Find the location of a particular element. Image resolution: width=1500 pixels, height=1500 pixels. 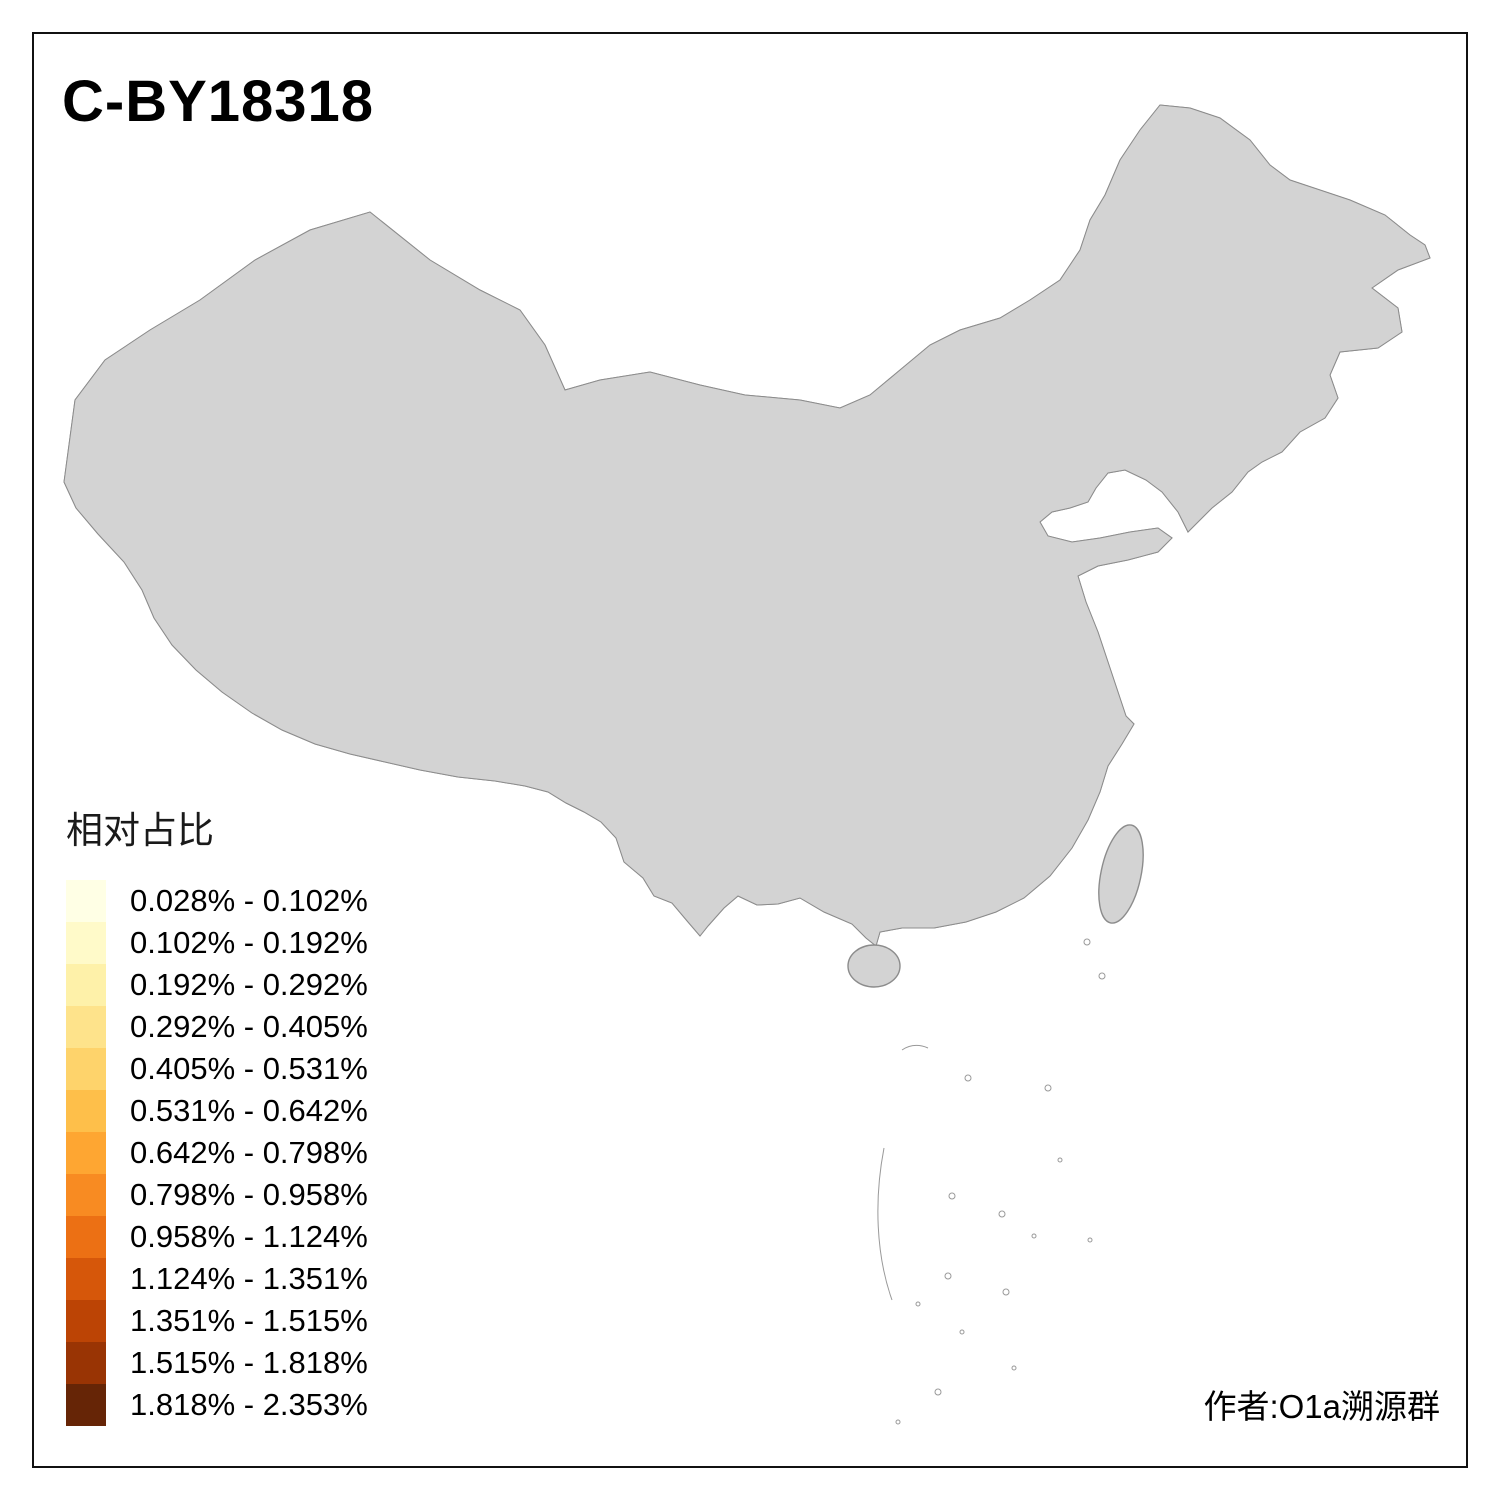

legend-row: 0.531% - 0.642% is located at coordinates (217, 1111).